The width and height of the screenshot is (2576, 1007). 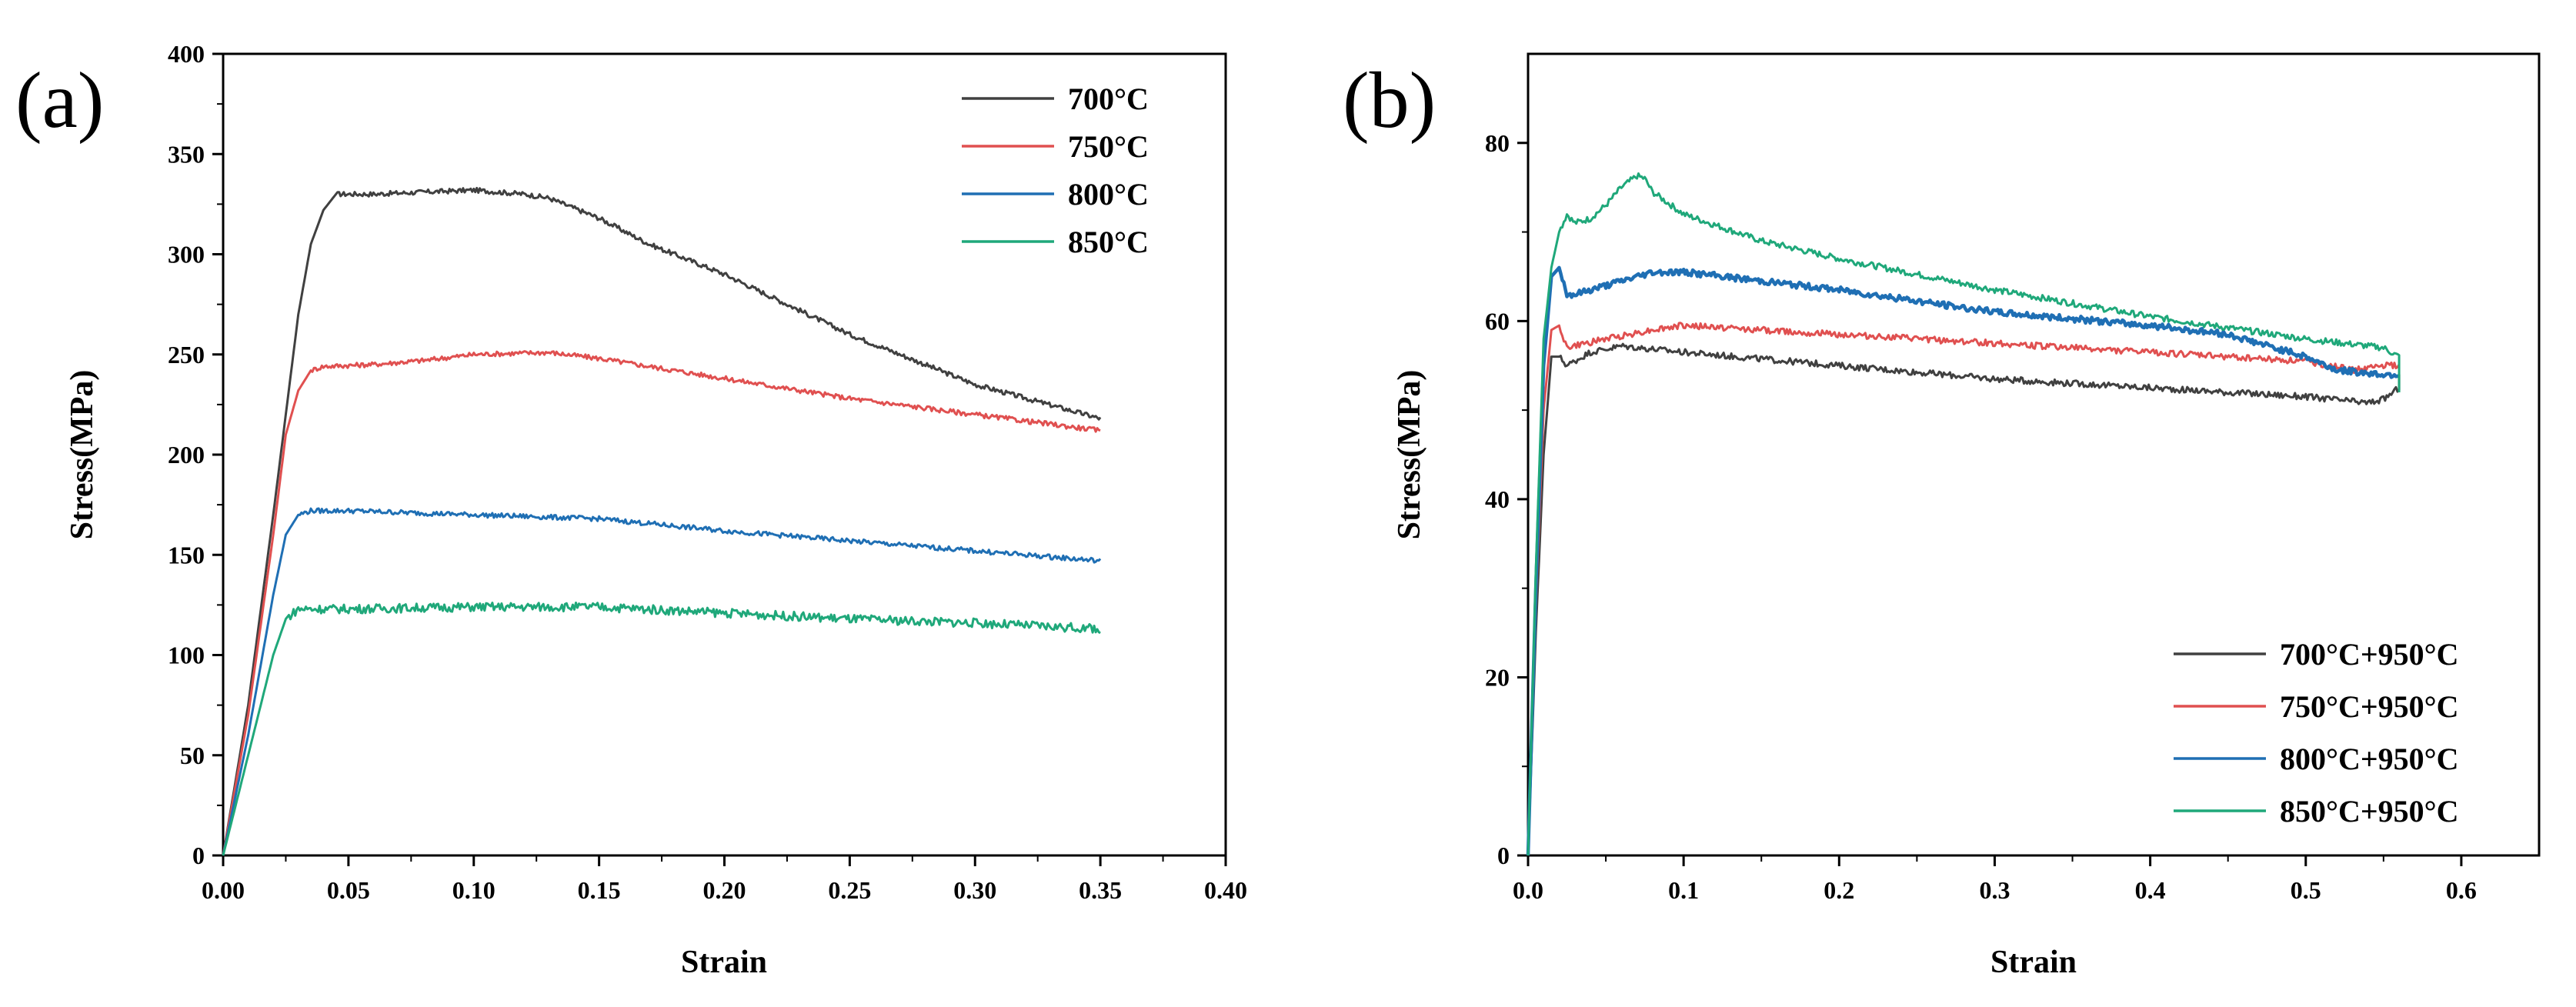 I want to click on panel-b-y-axis-title: Stress(MPa), so click(x=1410, y=455).